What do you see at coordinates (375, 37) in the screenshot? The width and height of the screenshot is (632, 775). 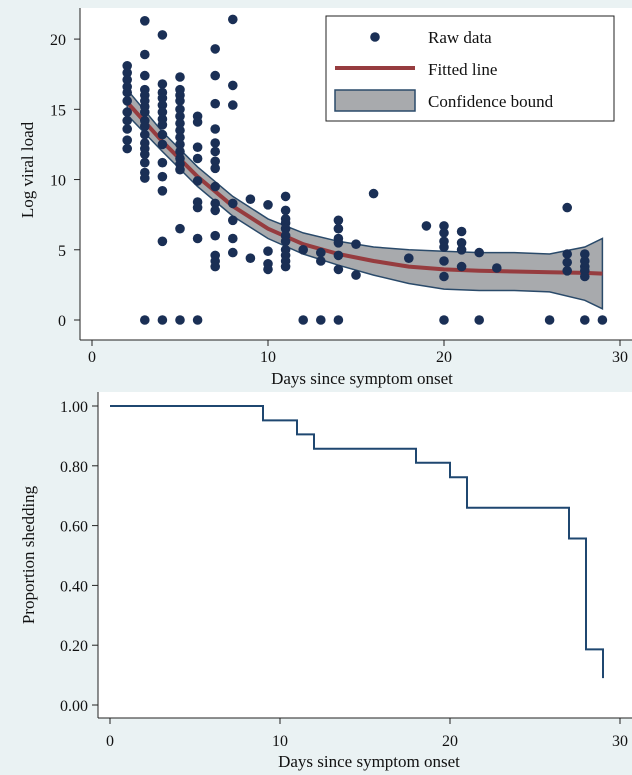 I see `legend-marker-raw-data` at bounding box center [375, 37].